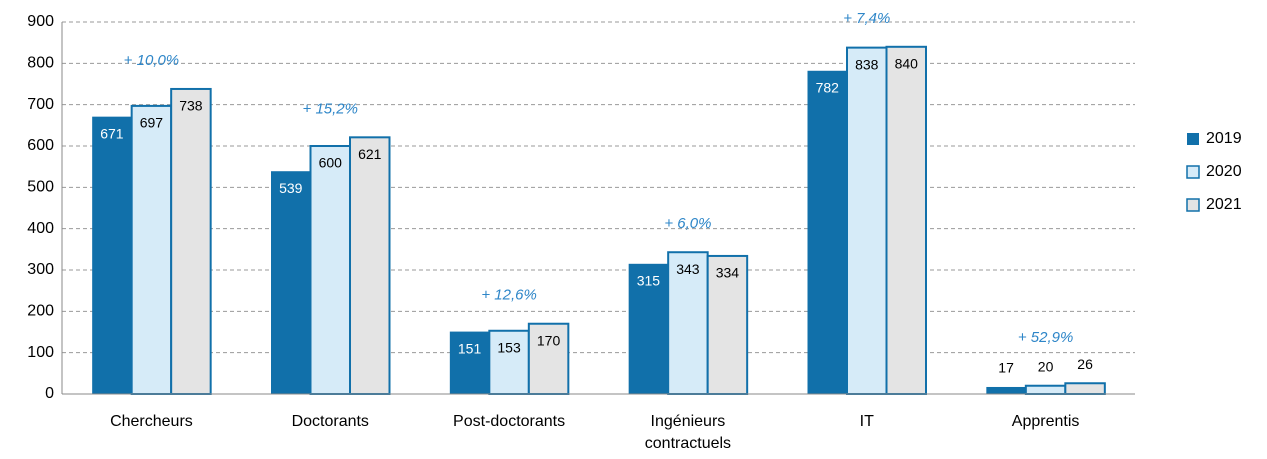 Image resolution: width=1267 pixels, height=459 pixels. Describe the element at coordinates (330, 108) in the screenshot. I see `annotation: + 15,2%` at that location.